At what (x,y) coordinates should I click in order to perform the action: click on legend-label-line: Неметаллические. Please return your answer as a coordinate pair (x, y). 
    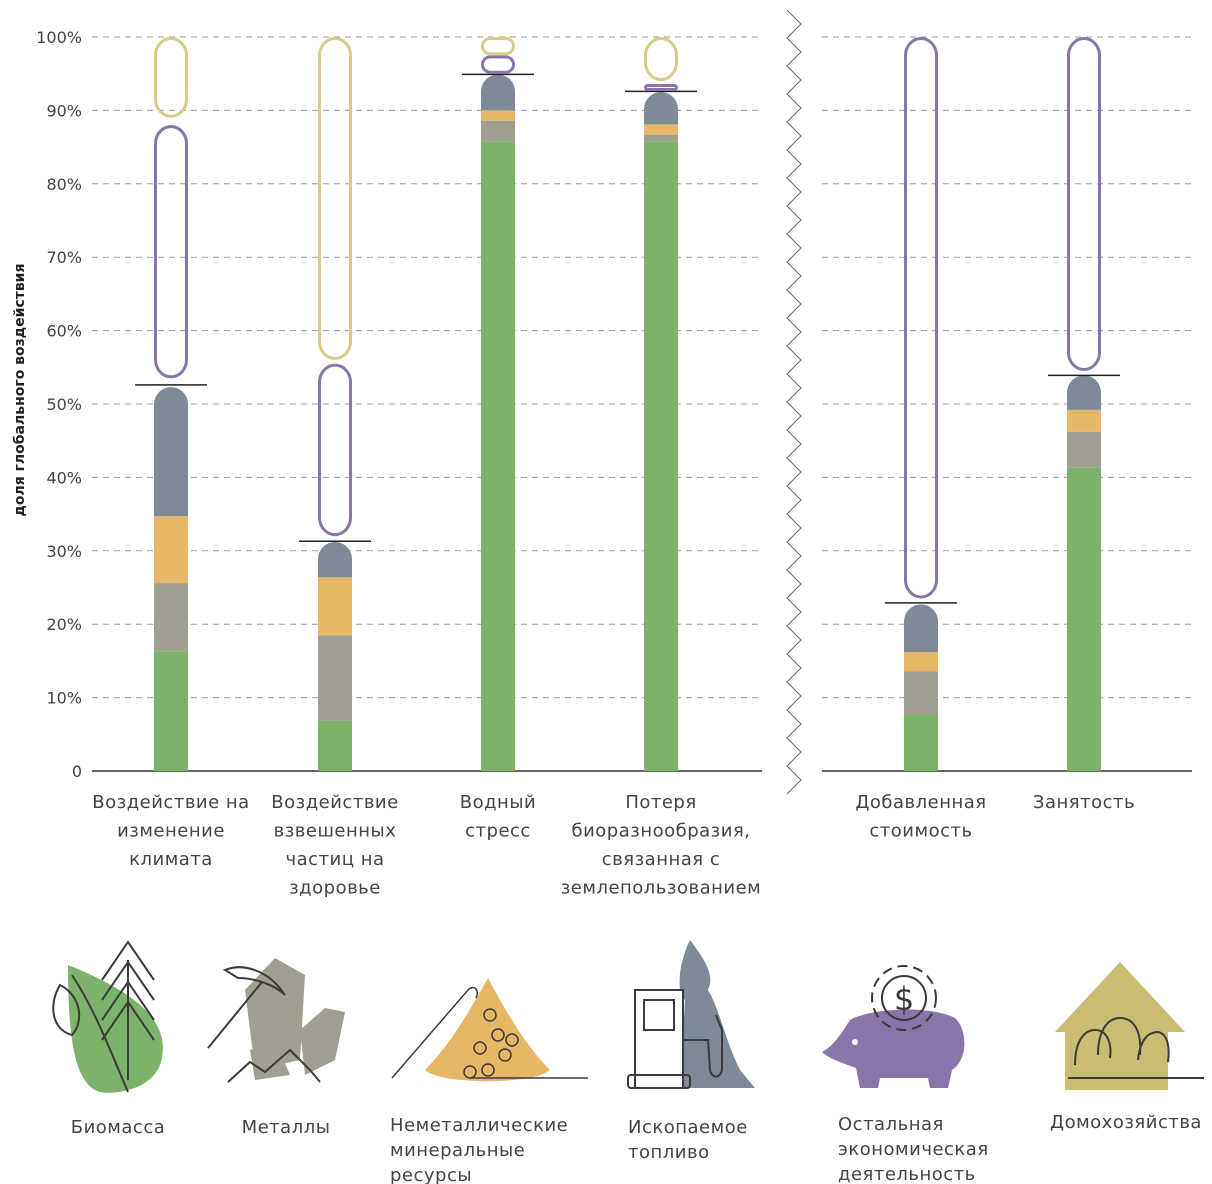
    Looking at the image, I should click on (479, 1125).